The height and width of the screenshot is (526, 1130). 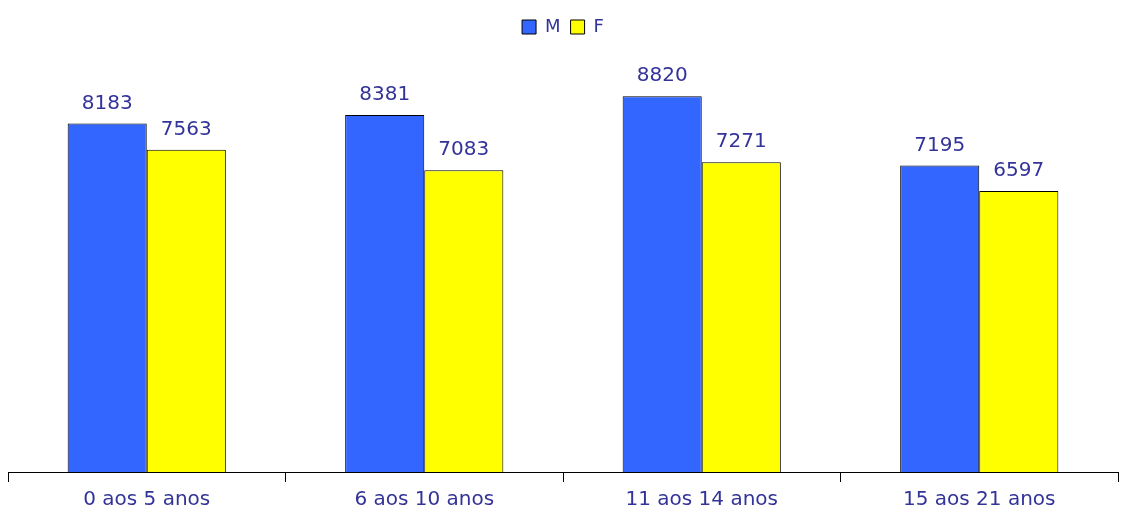 What do you see at coordinates (1019, 169) in the screenshot?
I see `data-label: 6597` at bounding box center [1019, 169].